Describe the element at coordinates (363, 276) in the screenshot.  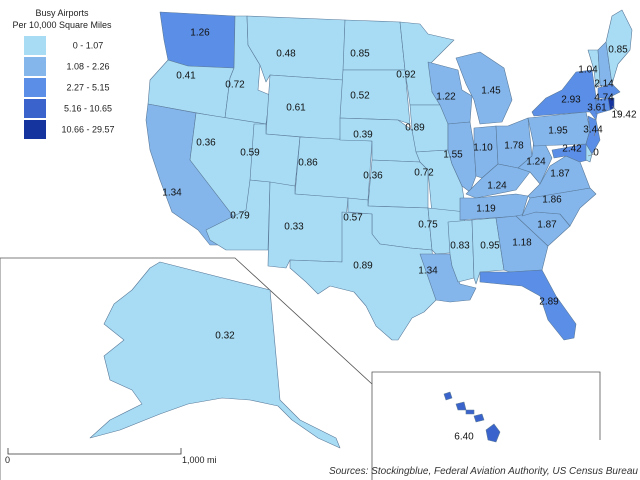
I see `state-TX` at that location.